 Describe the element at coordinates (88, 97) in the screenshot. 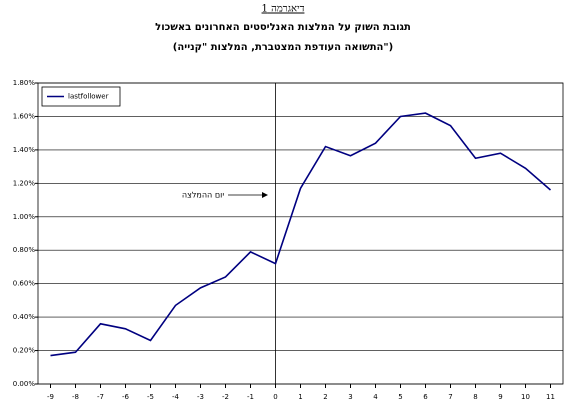

I see `legend-label: lastfollower` at that location.